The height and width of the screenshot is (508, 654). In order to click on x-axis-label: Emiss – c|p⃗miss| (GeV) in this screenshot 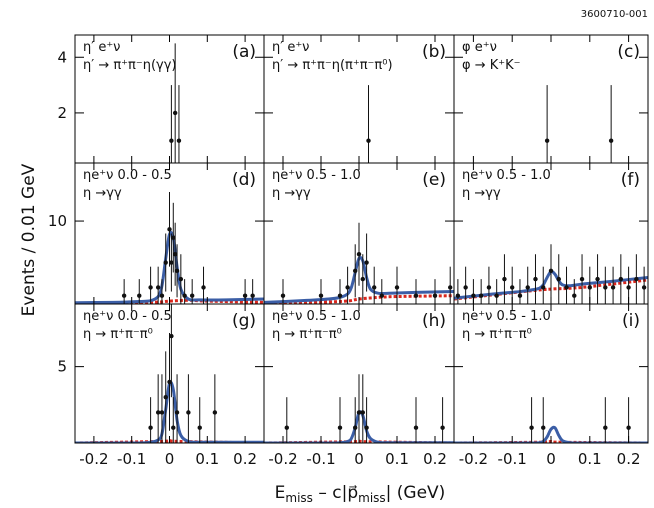, I will do `click(360, 494)`.